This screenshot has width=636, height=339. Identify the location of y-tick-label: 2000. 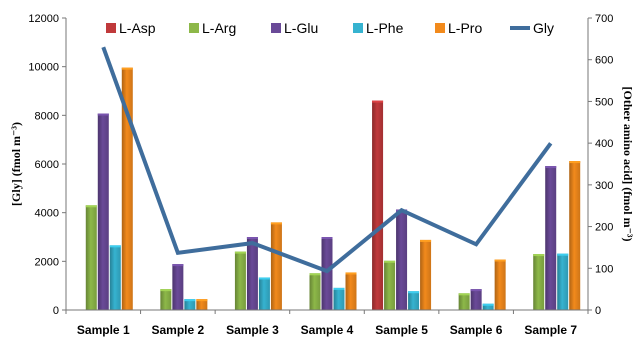
(47, 262).